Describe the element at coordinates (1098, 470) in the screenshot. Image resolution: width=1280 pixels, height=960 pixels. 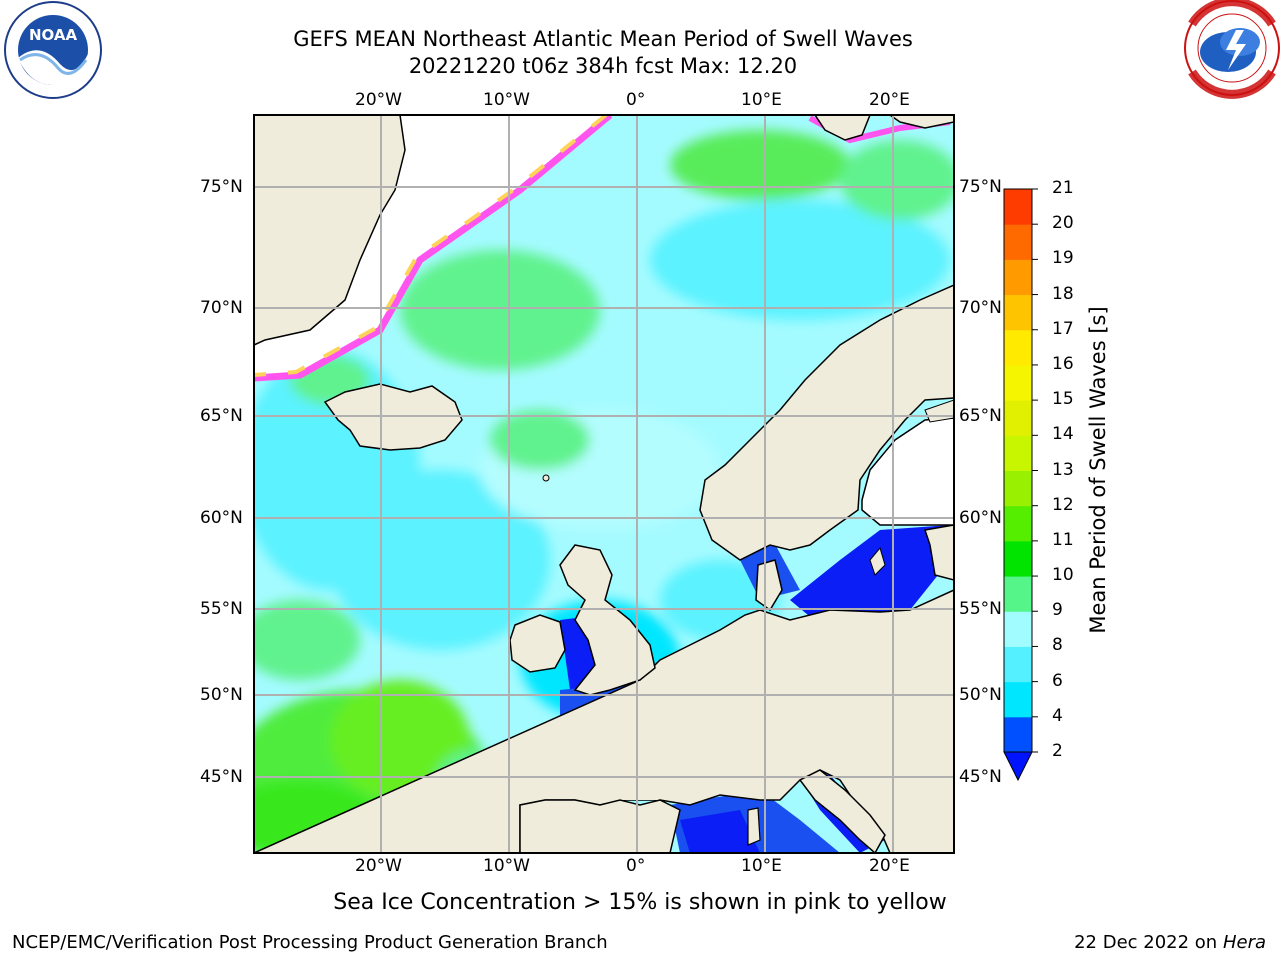
I see `colorbar-label: Mean Period of Swell Waves [s]` at that location.